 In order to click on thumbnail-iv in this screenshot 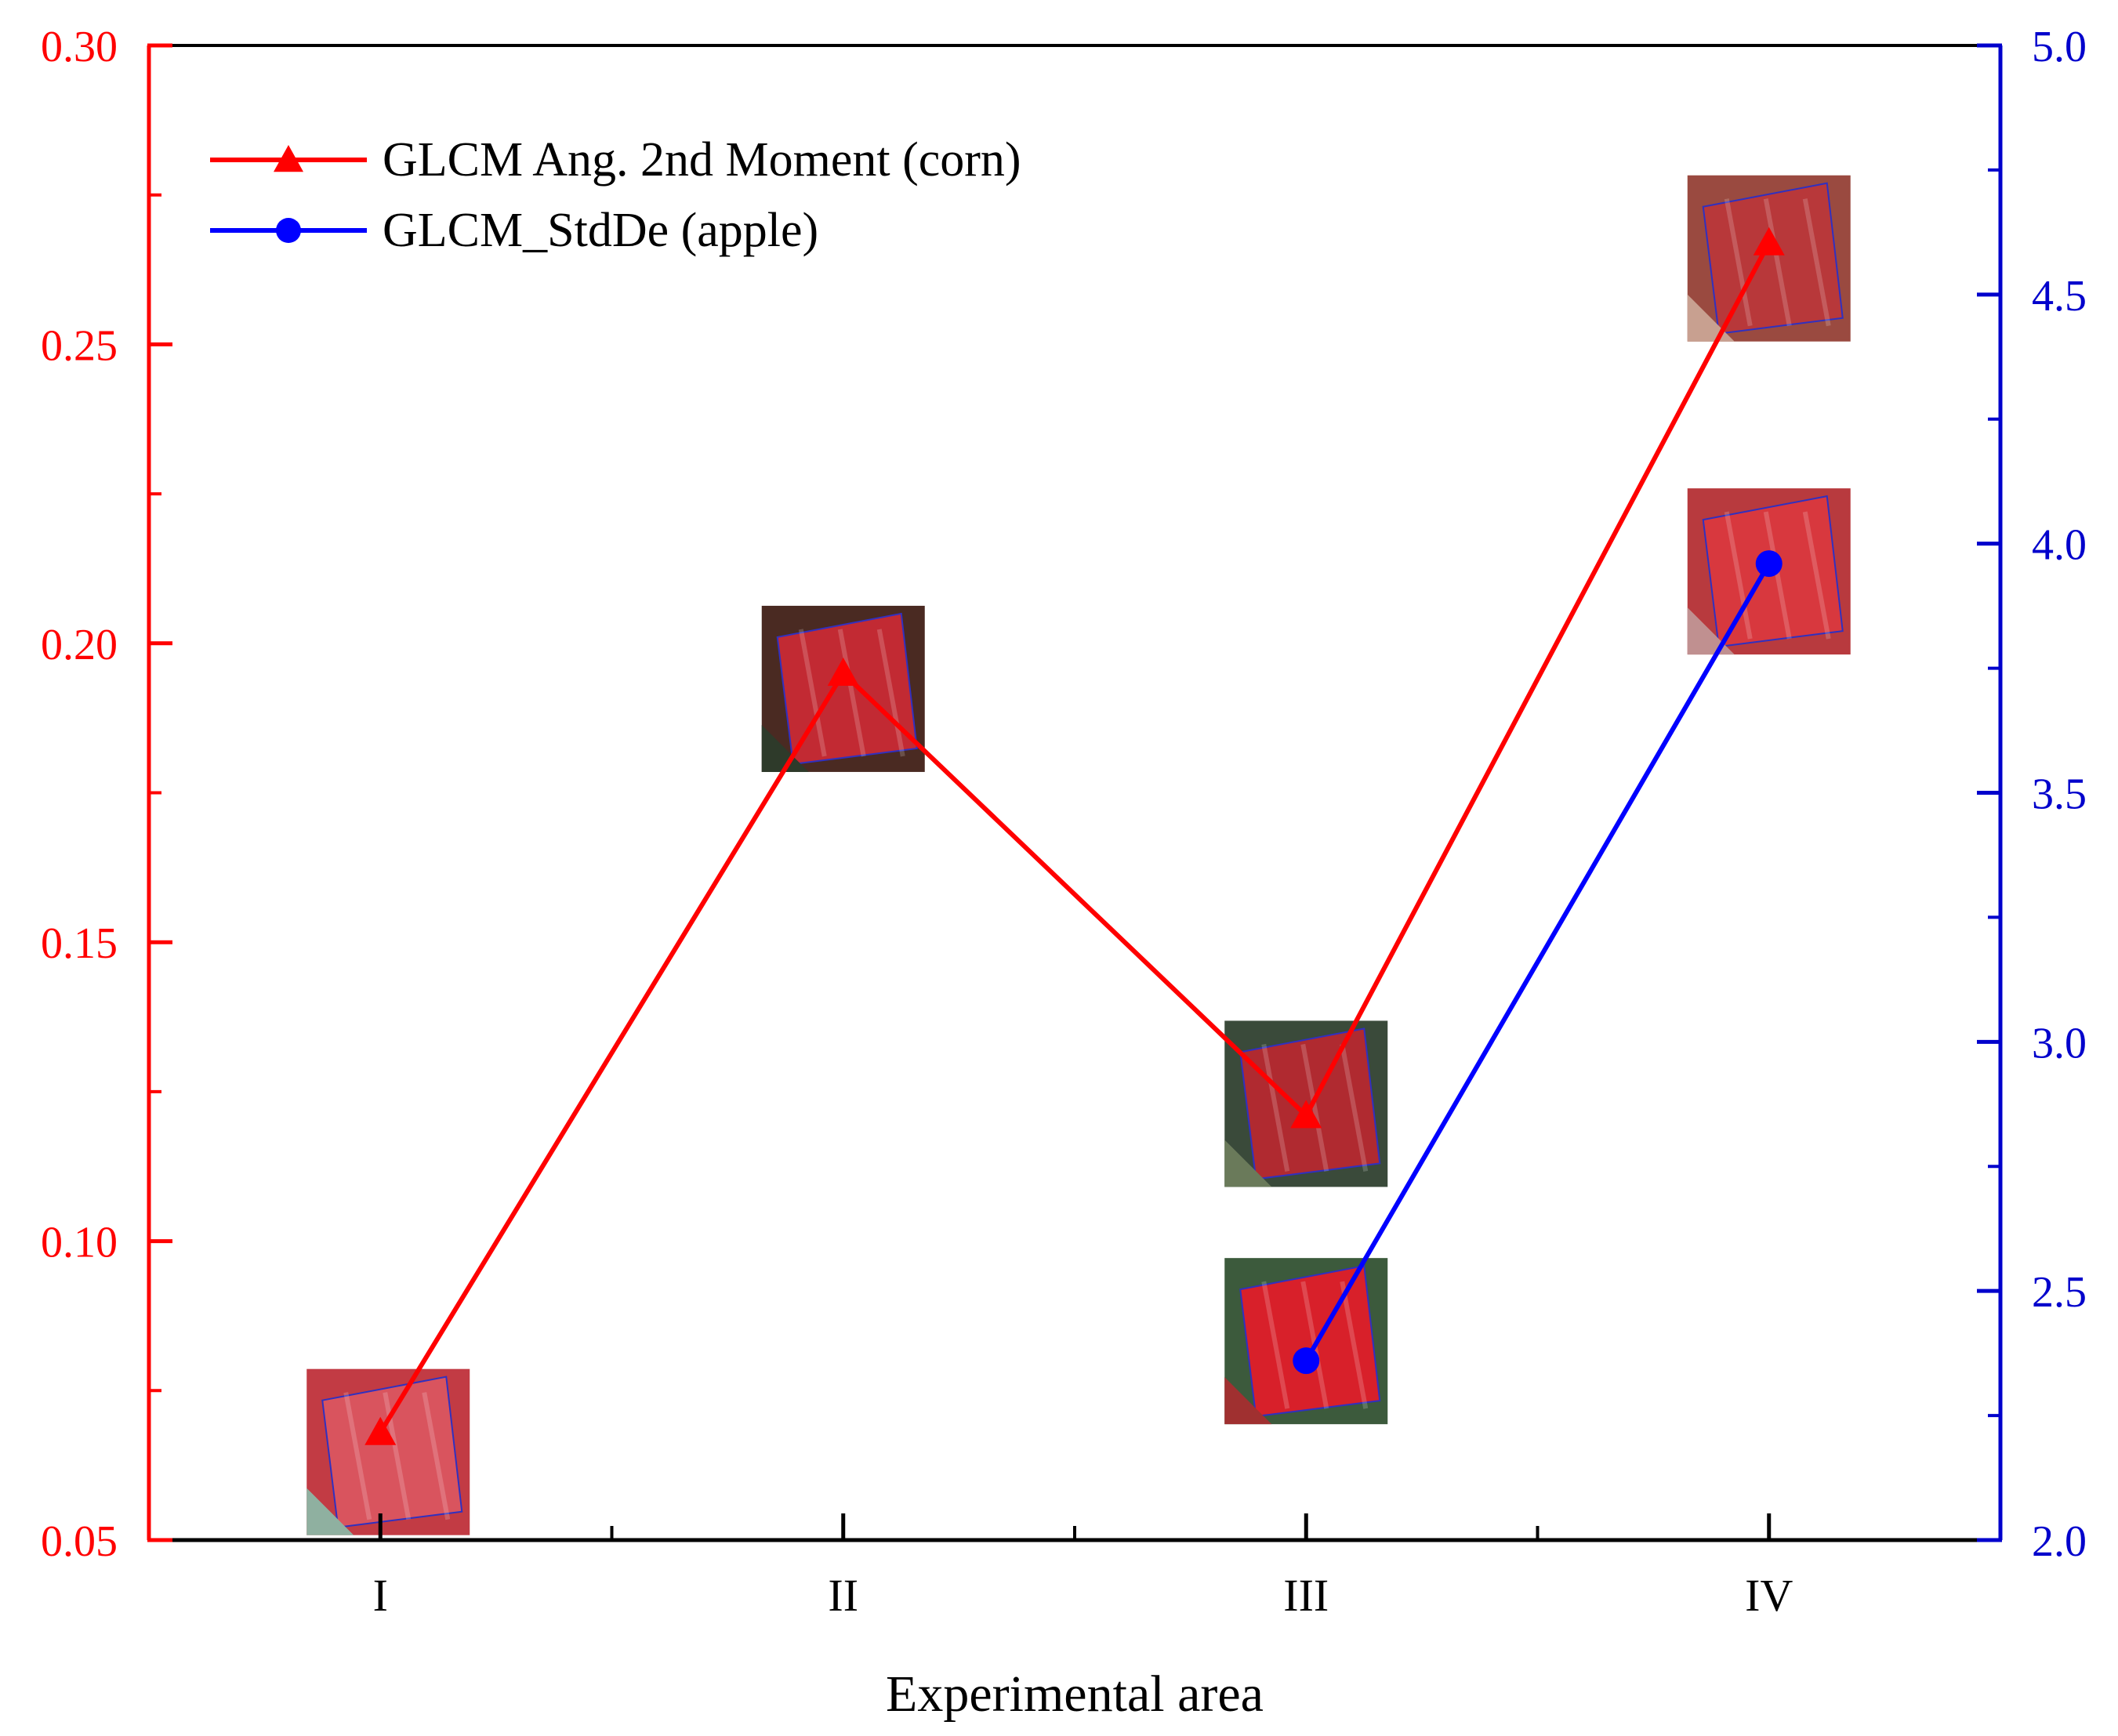, I will do `click(1769, 258)`.